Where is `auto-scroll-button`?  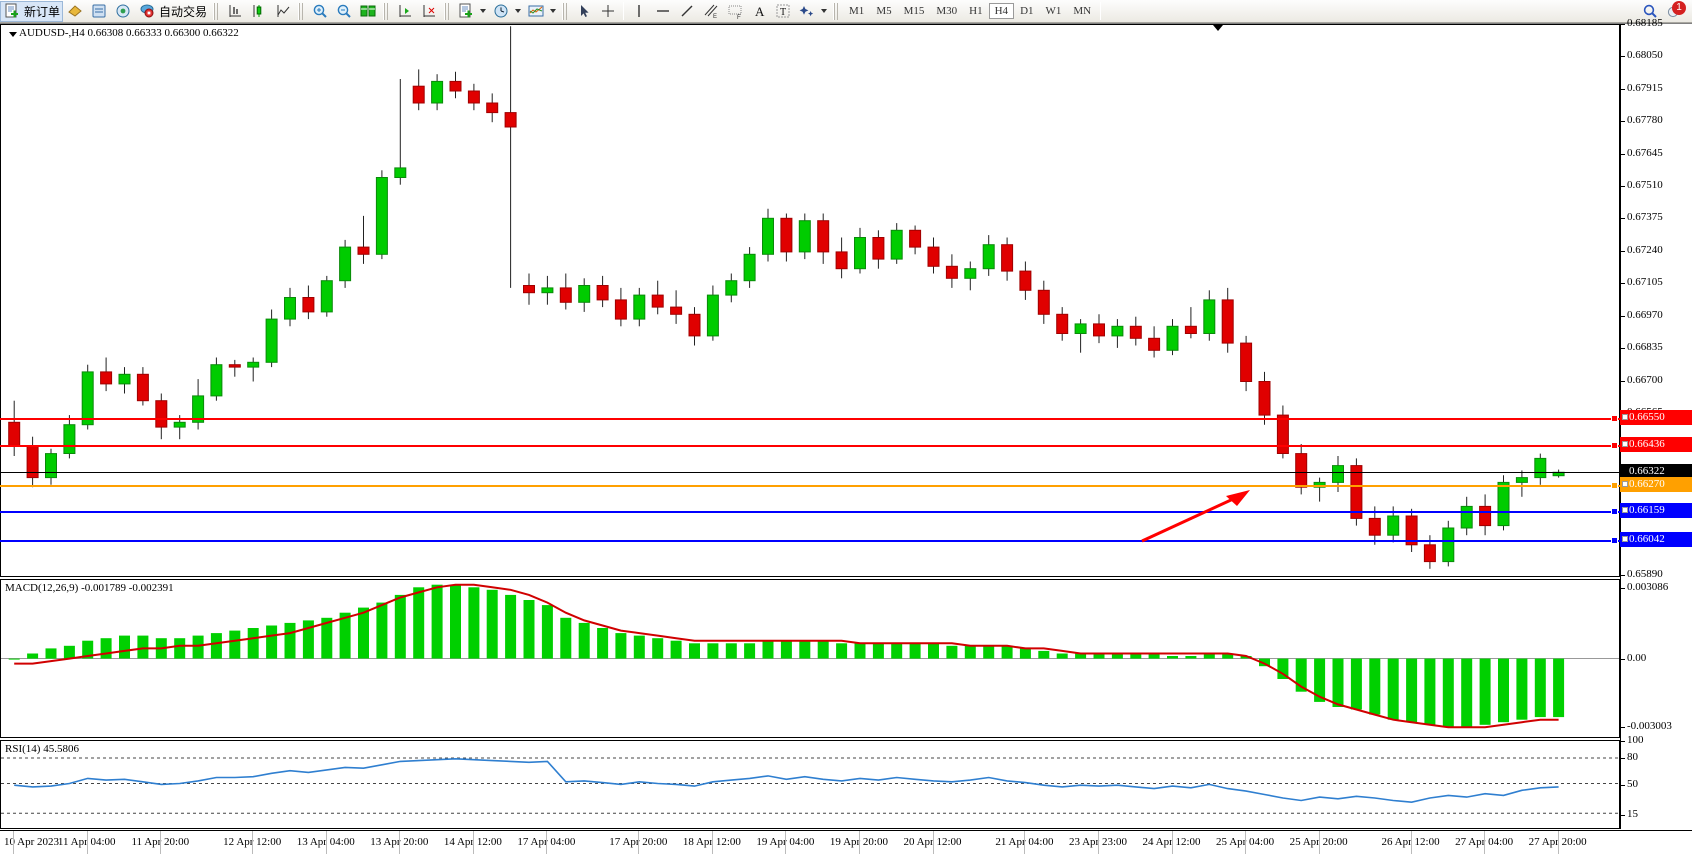
auto-scroll-button is located at coordinates (429, 11).